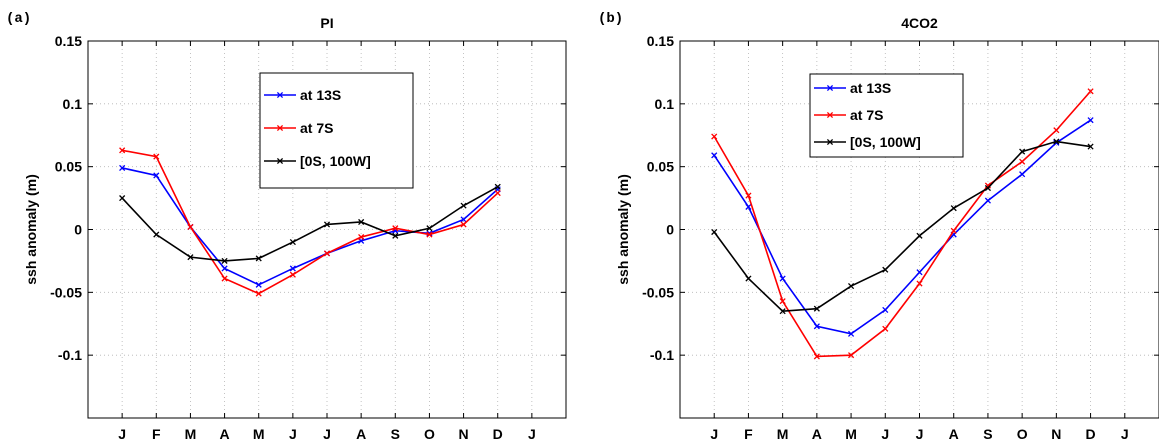  Describe the element at coordinates (70, 355) in the screenshot. I see `y-tick-label: -0.1` at that location.